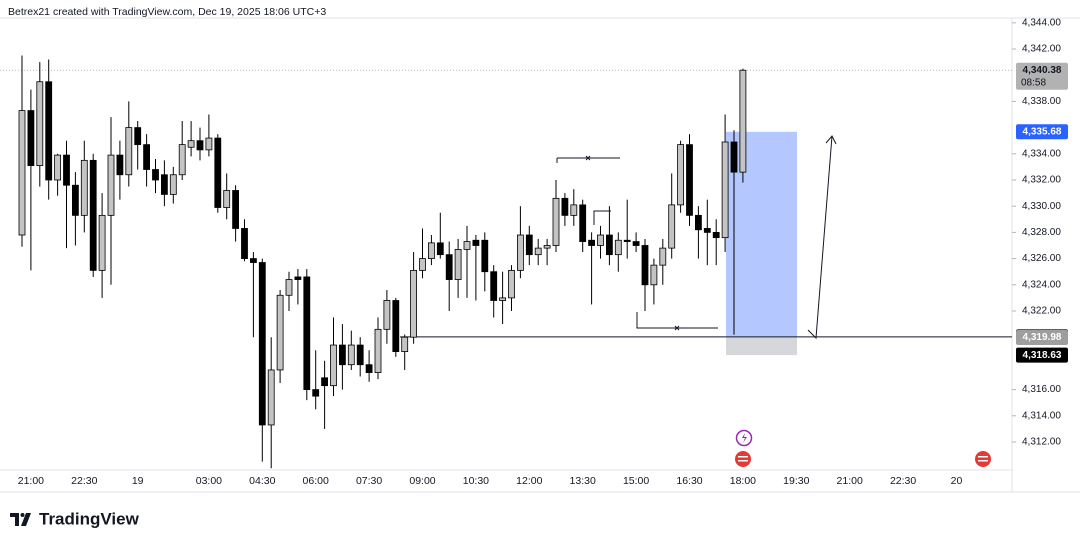  I want to click on x-tick-label: 20, so click(957, 481).